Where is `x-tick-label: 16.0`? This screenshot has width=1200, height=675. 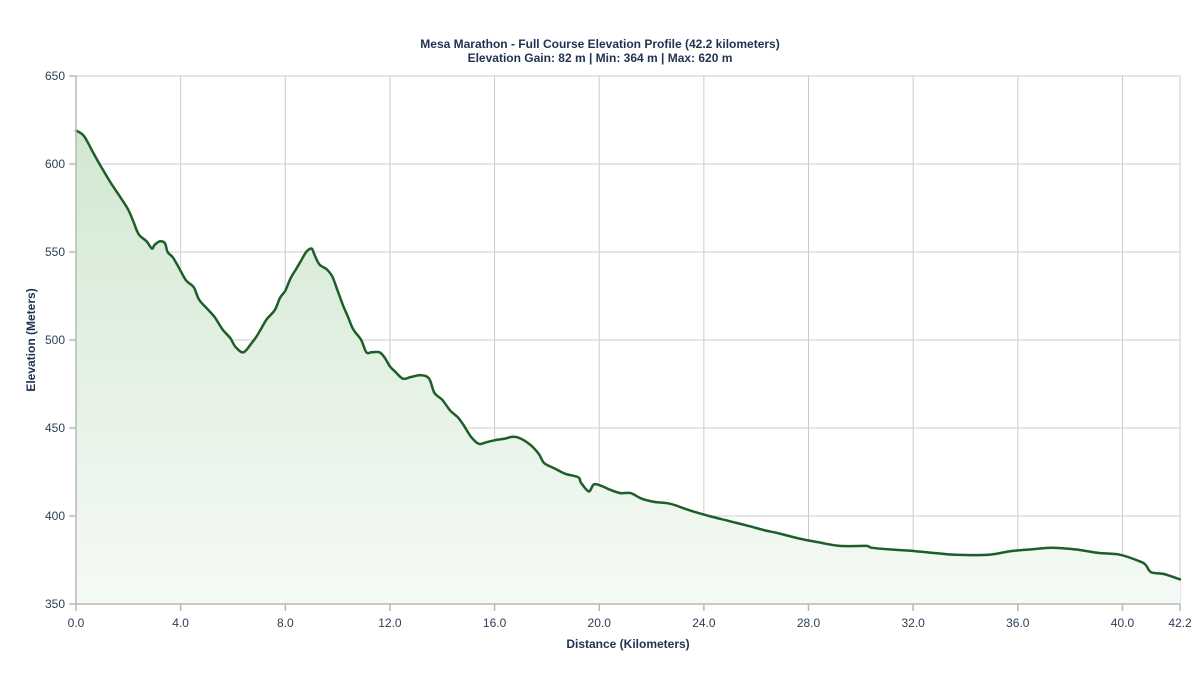 x-tick-label: 16.0 is located at coordinates (495, 623).